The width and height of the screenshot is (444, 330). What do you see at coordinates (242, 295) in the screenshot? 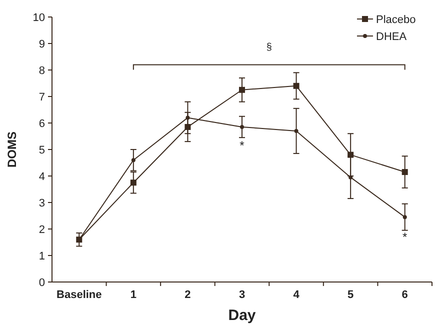
I see `x-tick-label: 3` at bounding box center [242, 295].